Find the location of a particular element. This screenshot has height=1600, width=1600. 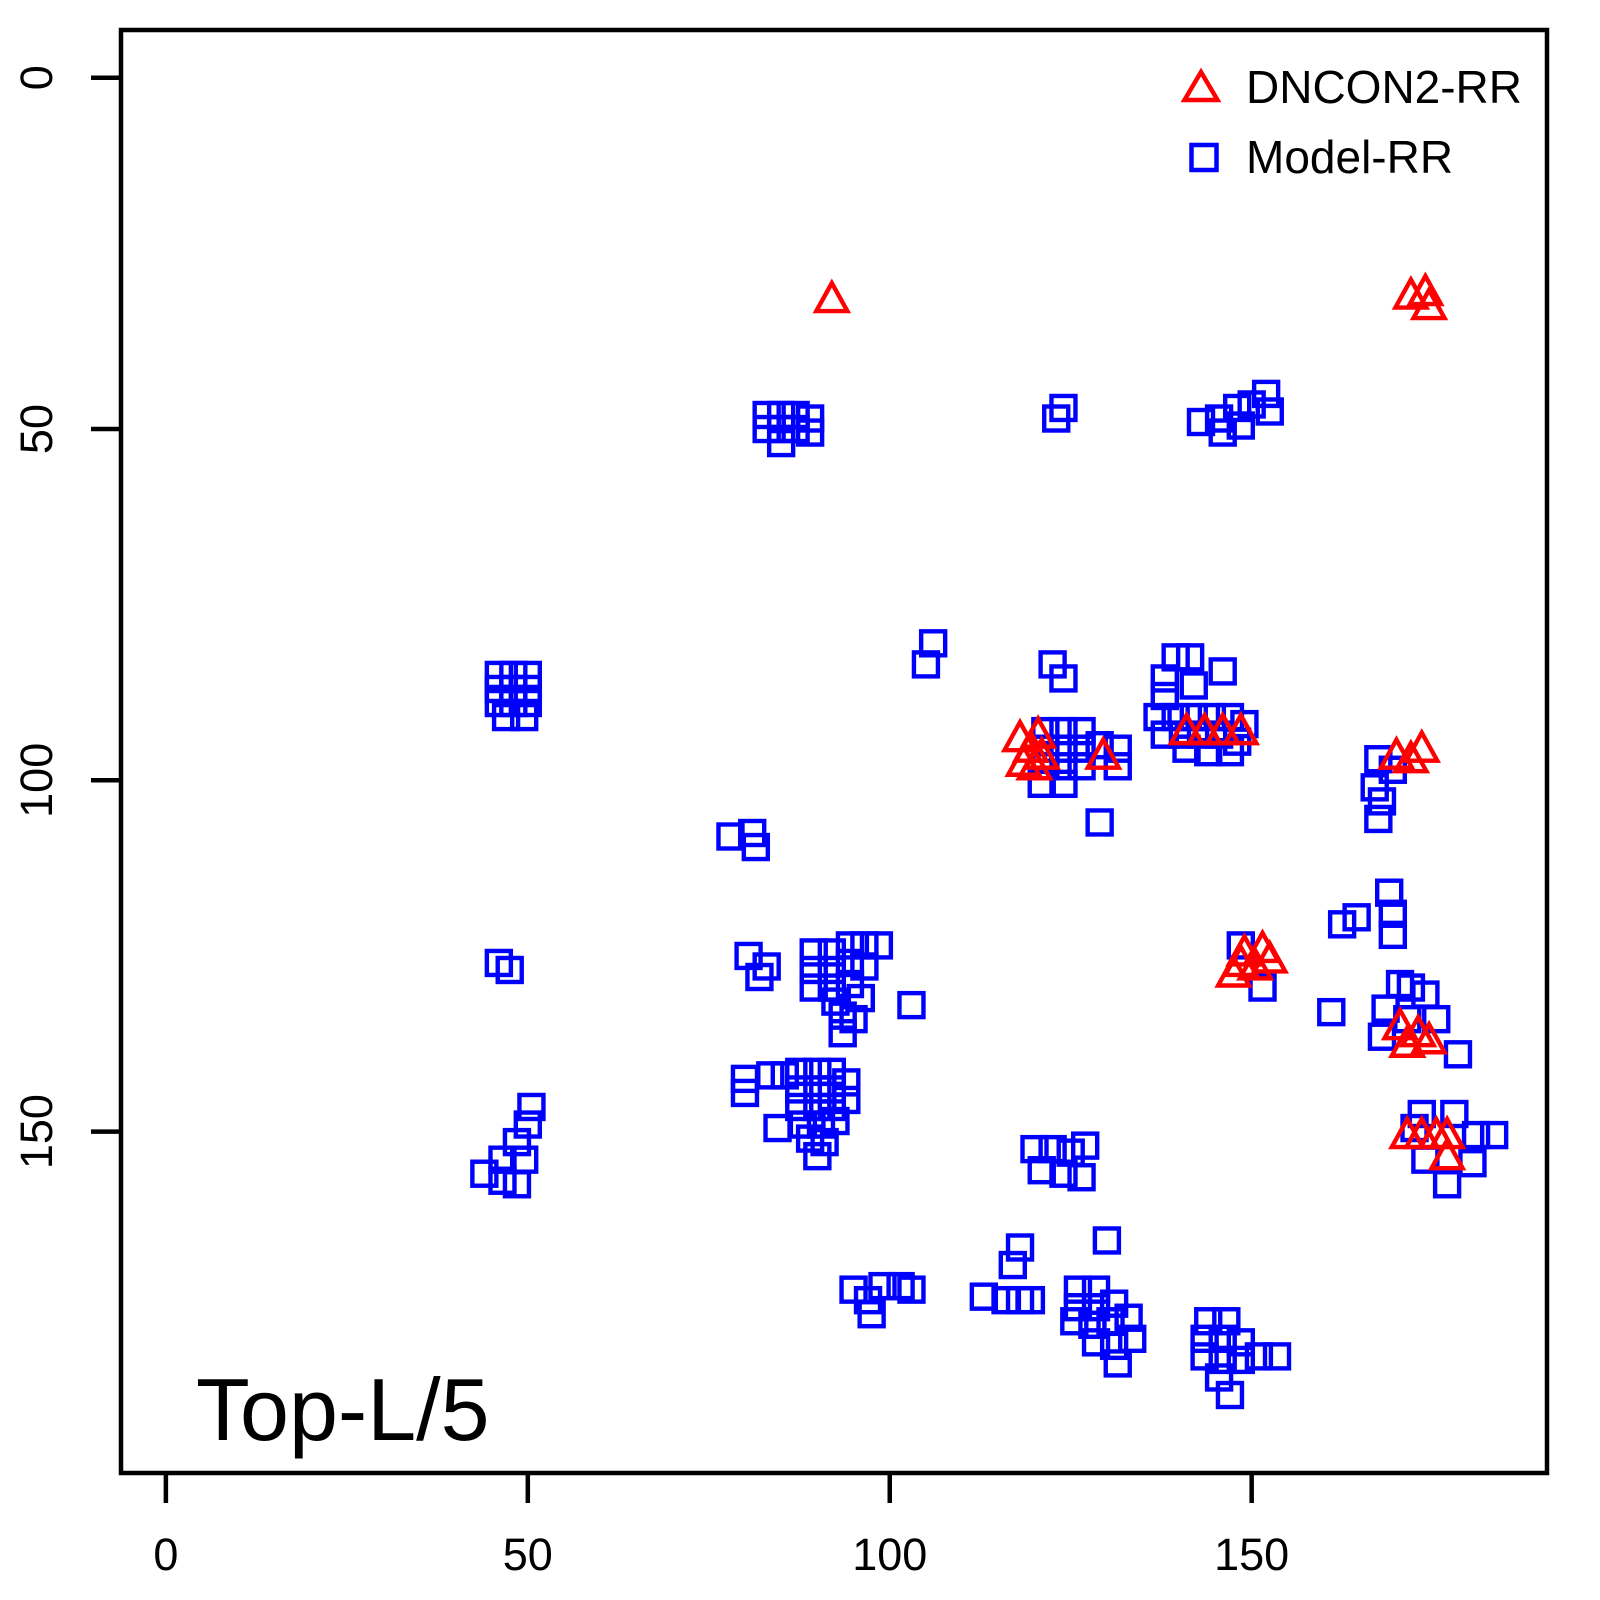

y-tick-label: 150 is located at coordinates (36, 1131).